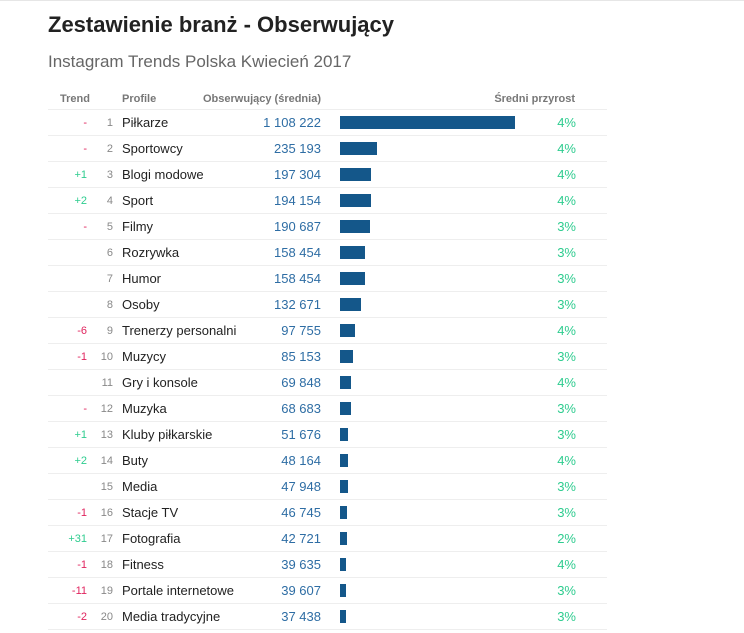  What do you see at coordinates (221, 24) in the screenshot?
I see `page-title: Zestawienie branż - Obserwujący` at bounding box center [221, 24].